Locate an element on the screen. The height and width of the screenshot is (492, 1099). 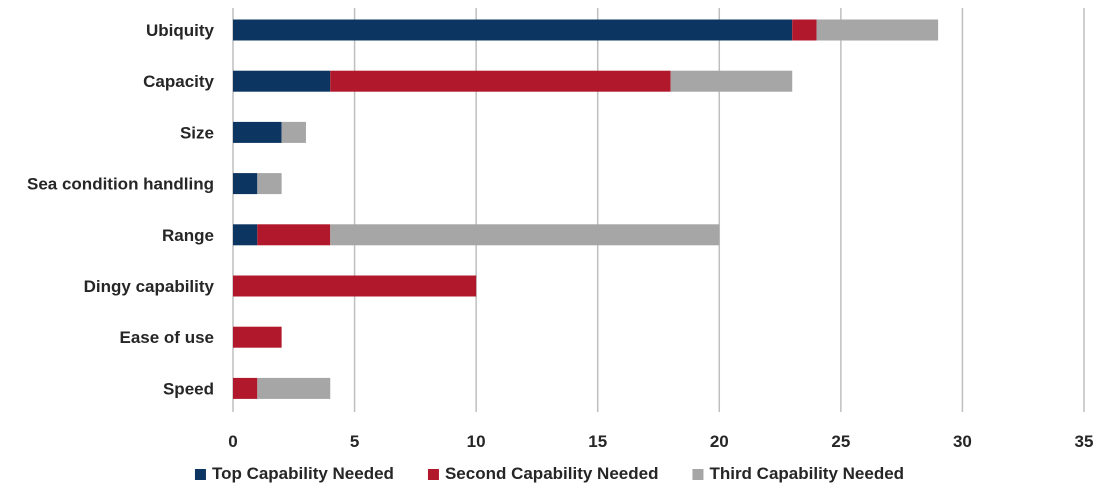
category-label-speed: Speed is located at coordinates (188, 388).